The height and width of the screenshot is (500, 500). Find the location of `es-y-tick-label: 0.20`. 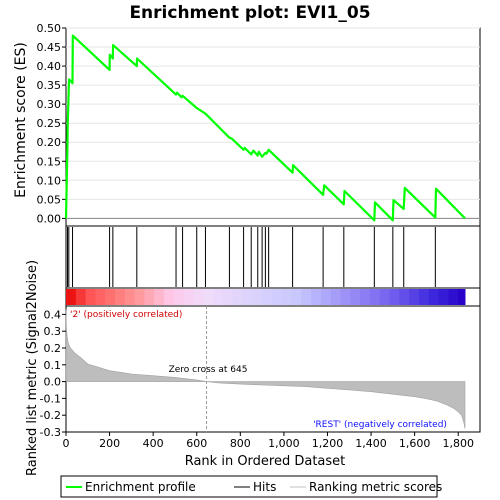

es-y-tick-label: 0.20 is located at coordinates (49, 142).